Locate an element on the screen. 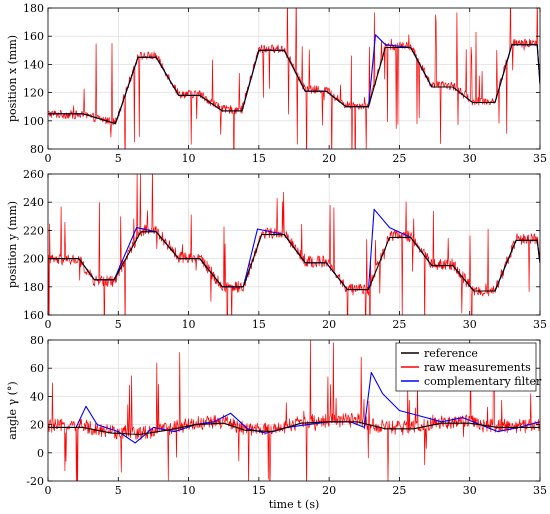 This screenshot has height=514, width=550. y-tick-label: 200 is located at coordinates (33, 259).